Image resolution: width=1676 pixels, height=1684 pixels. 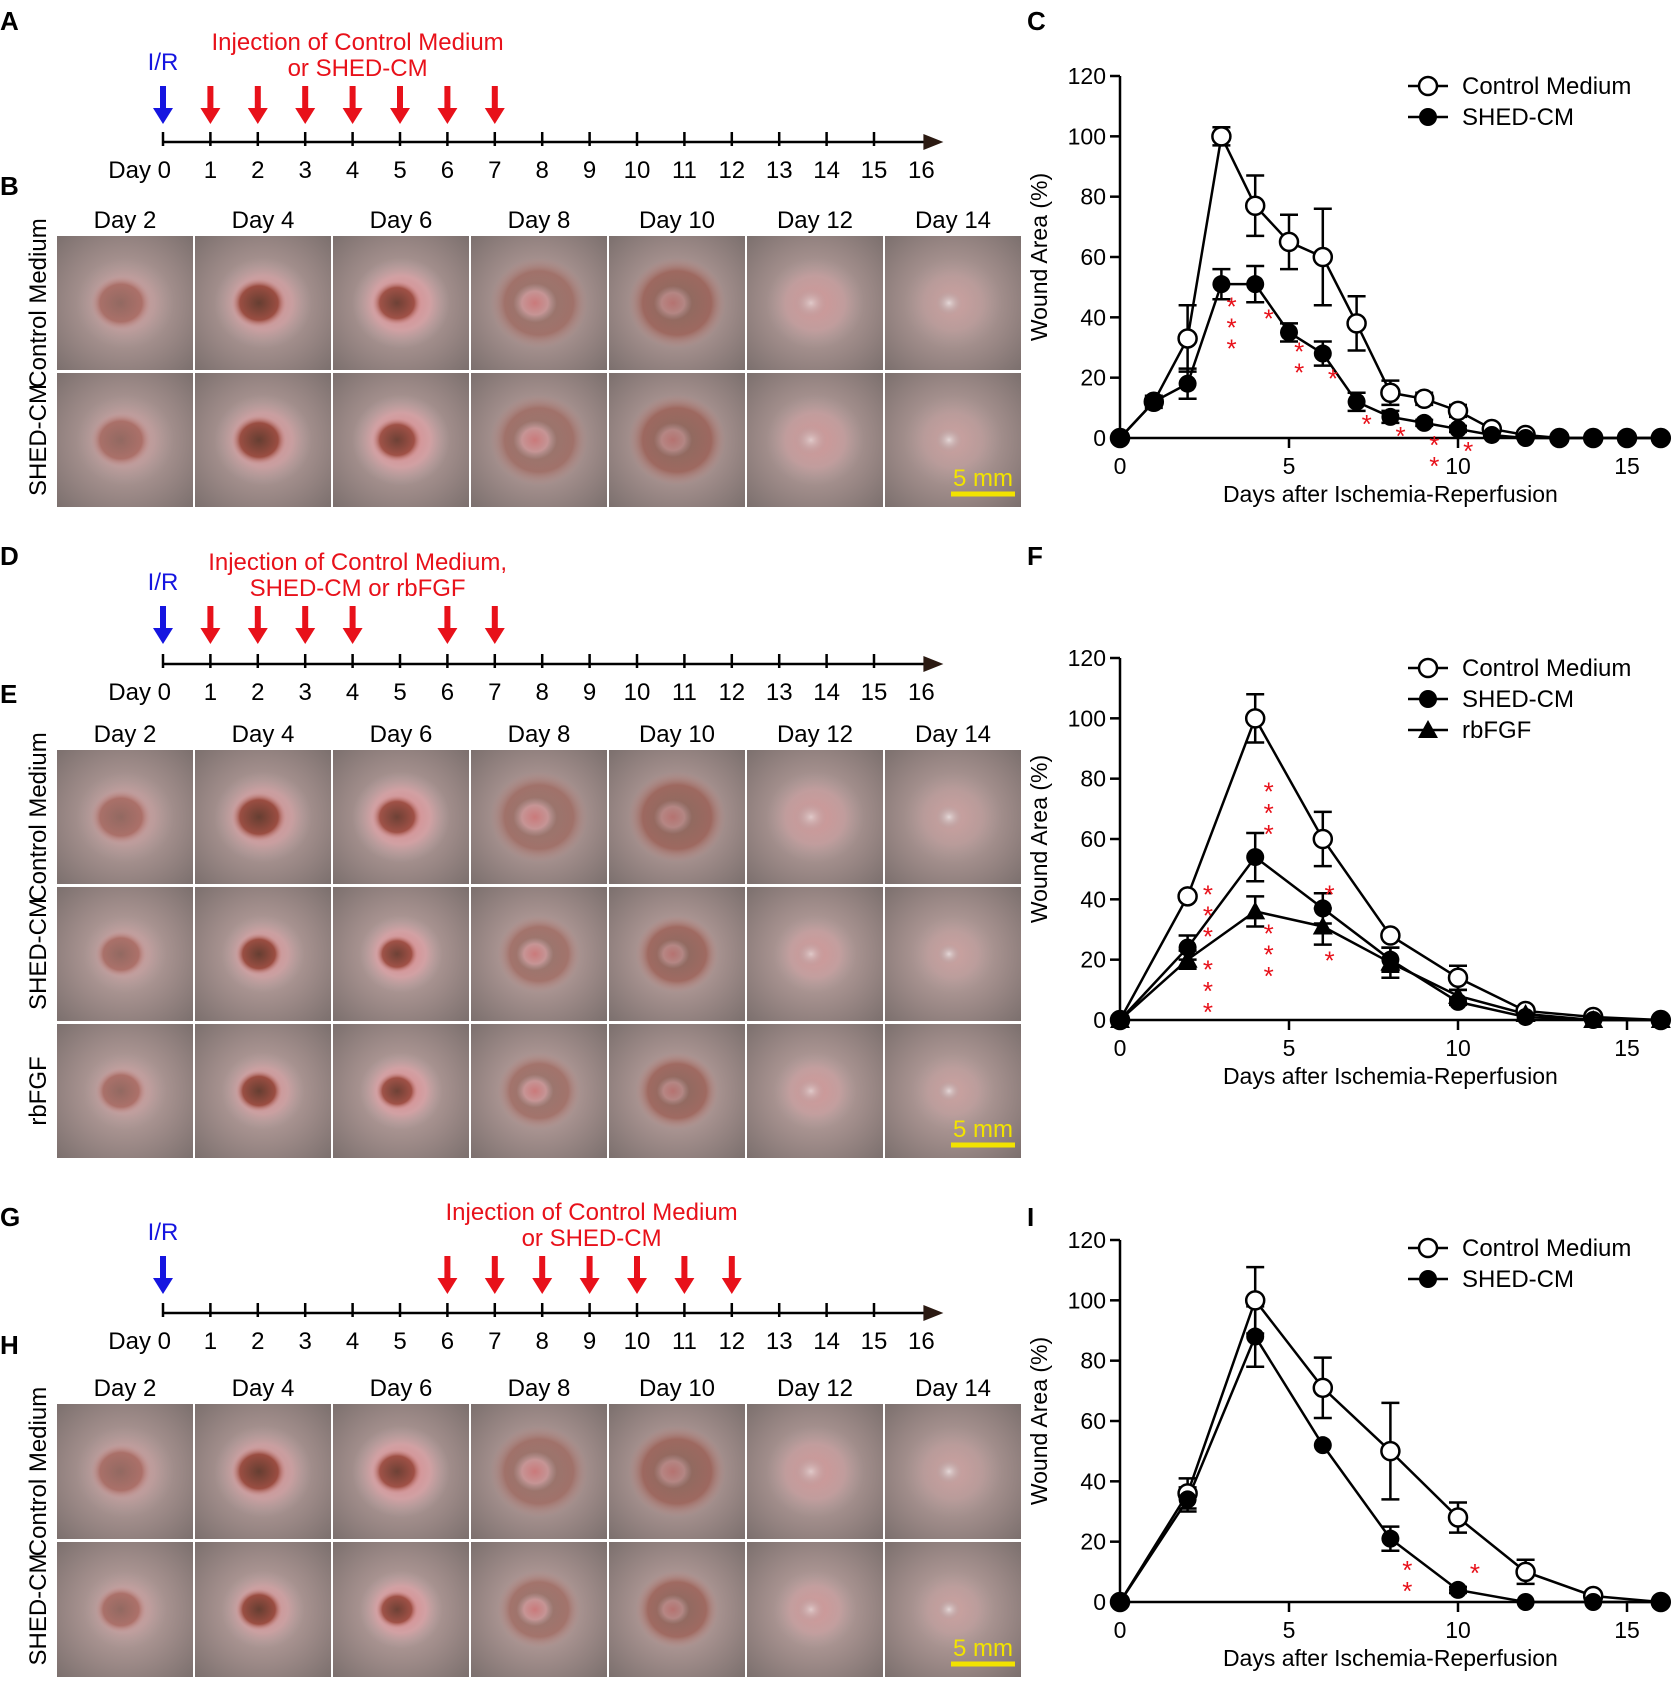 I want to click on timeline-tick-label: 15, so click(x=874, y=1341).